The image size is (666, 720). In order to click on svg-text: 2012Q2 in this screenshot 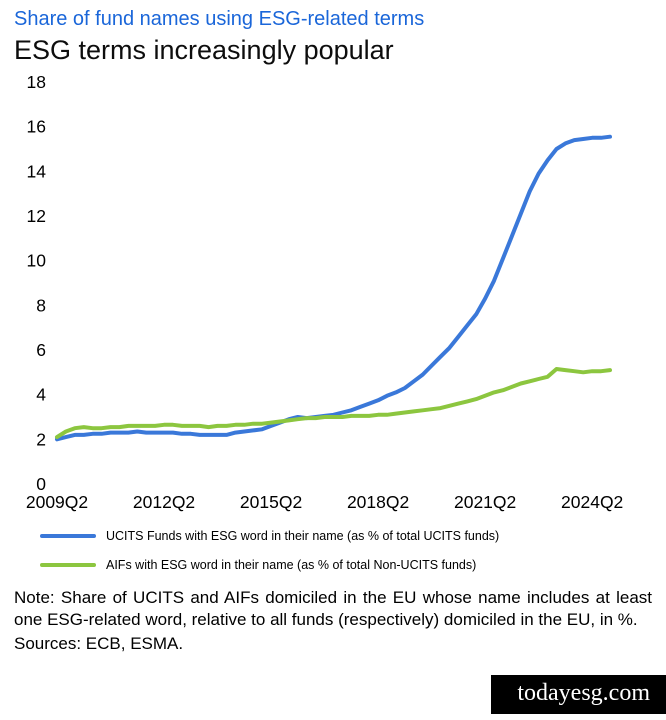, I will do `click(164, 502)`.